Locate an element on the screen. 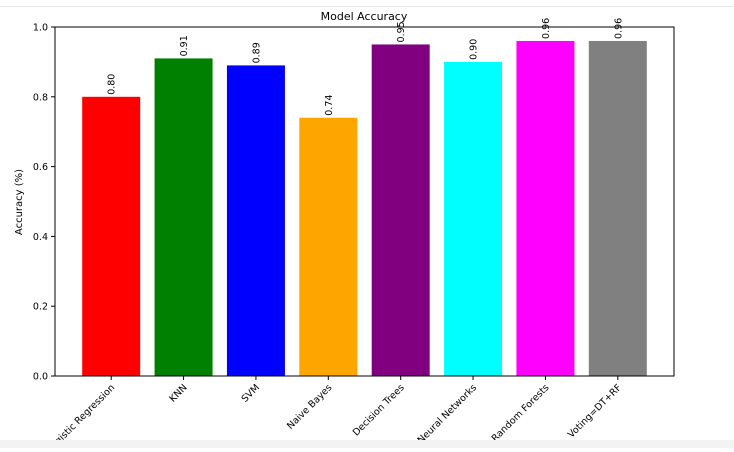 This screenshot has height=452, width=734. bar-value-label: 0.80 is located at coordinates (112, 84).